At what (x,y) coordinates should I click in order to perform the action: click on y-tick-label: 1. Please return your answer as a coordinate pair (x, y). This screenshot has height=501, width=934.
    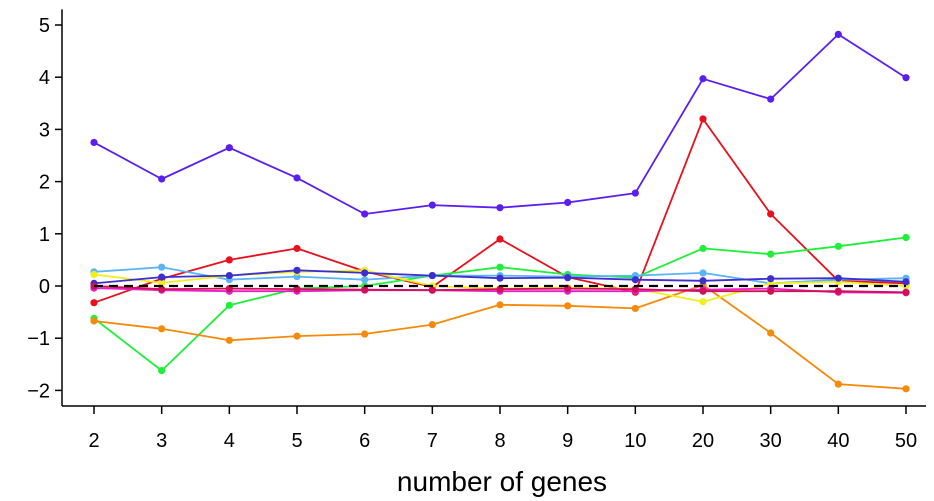
    Looking at the image, I should click on (44, 235).